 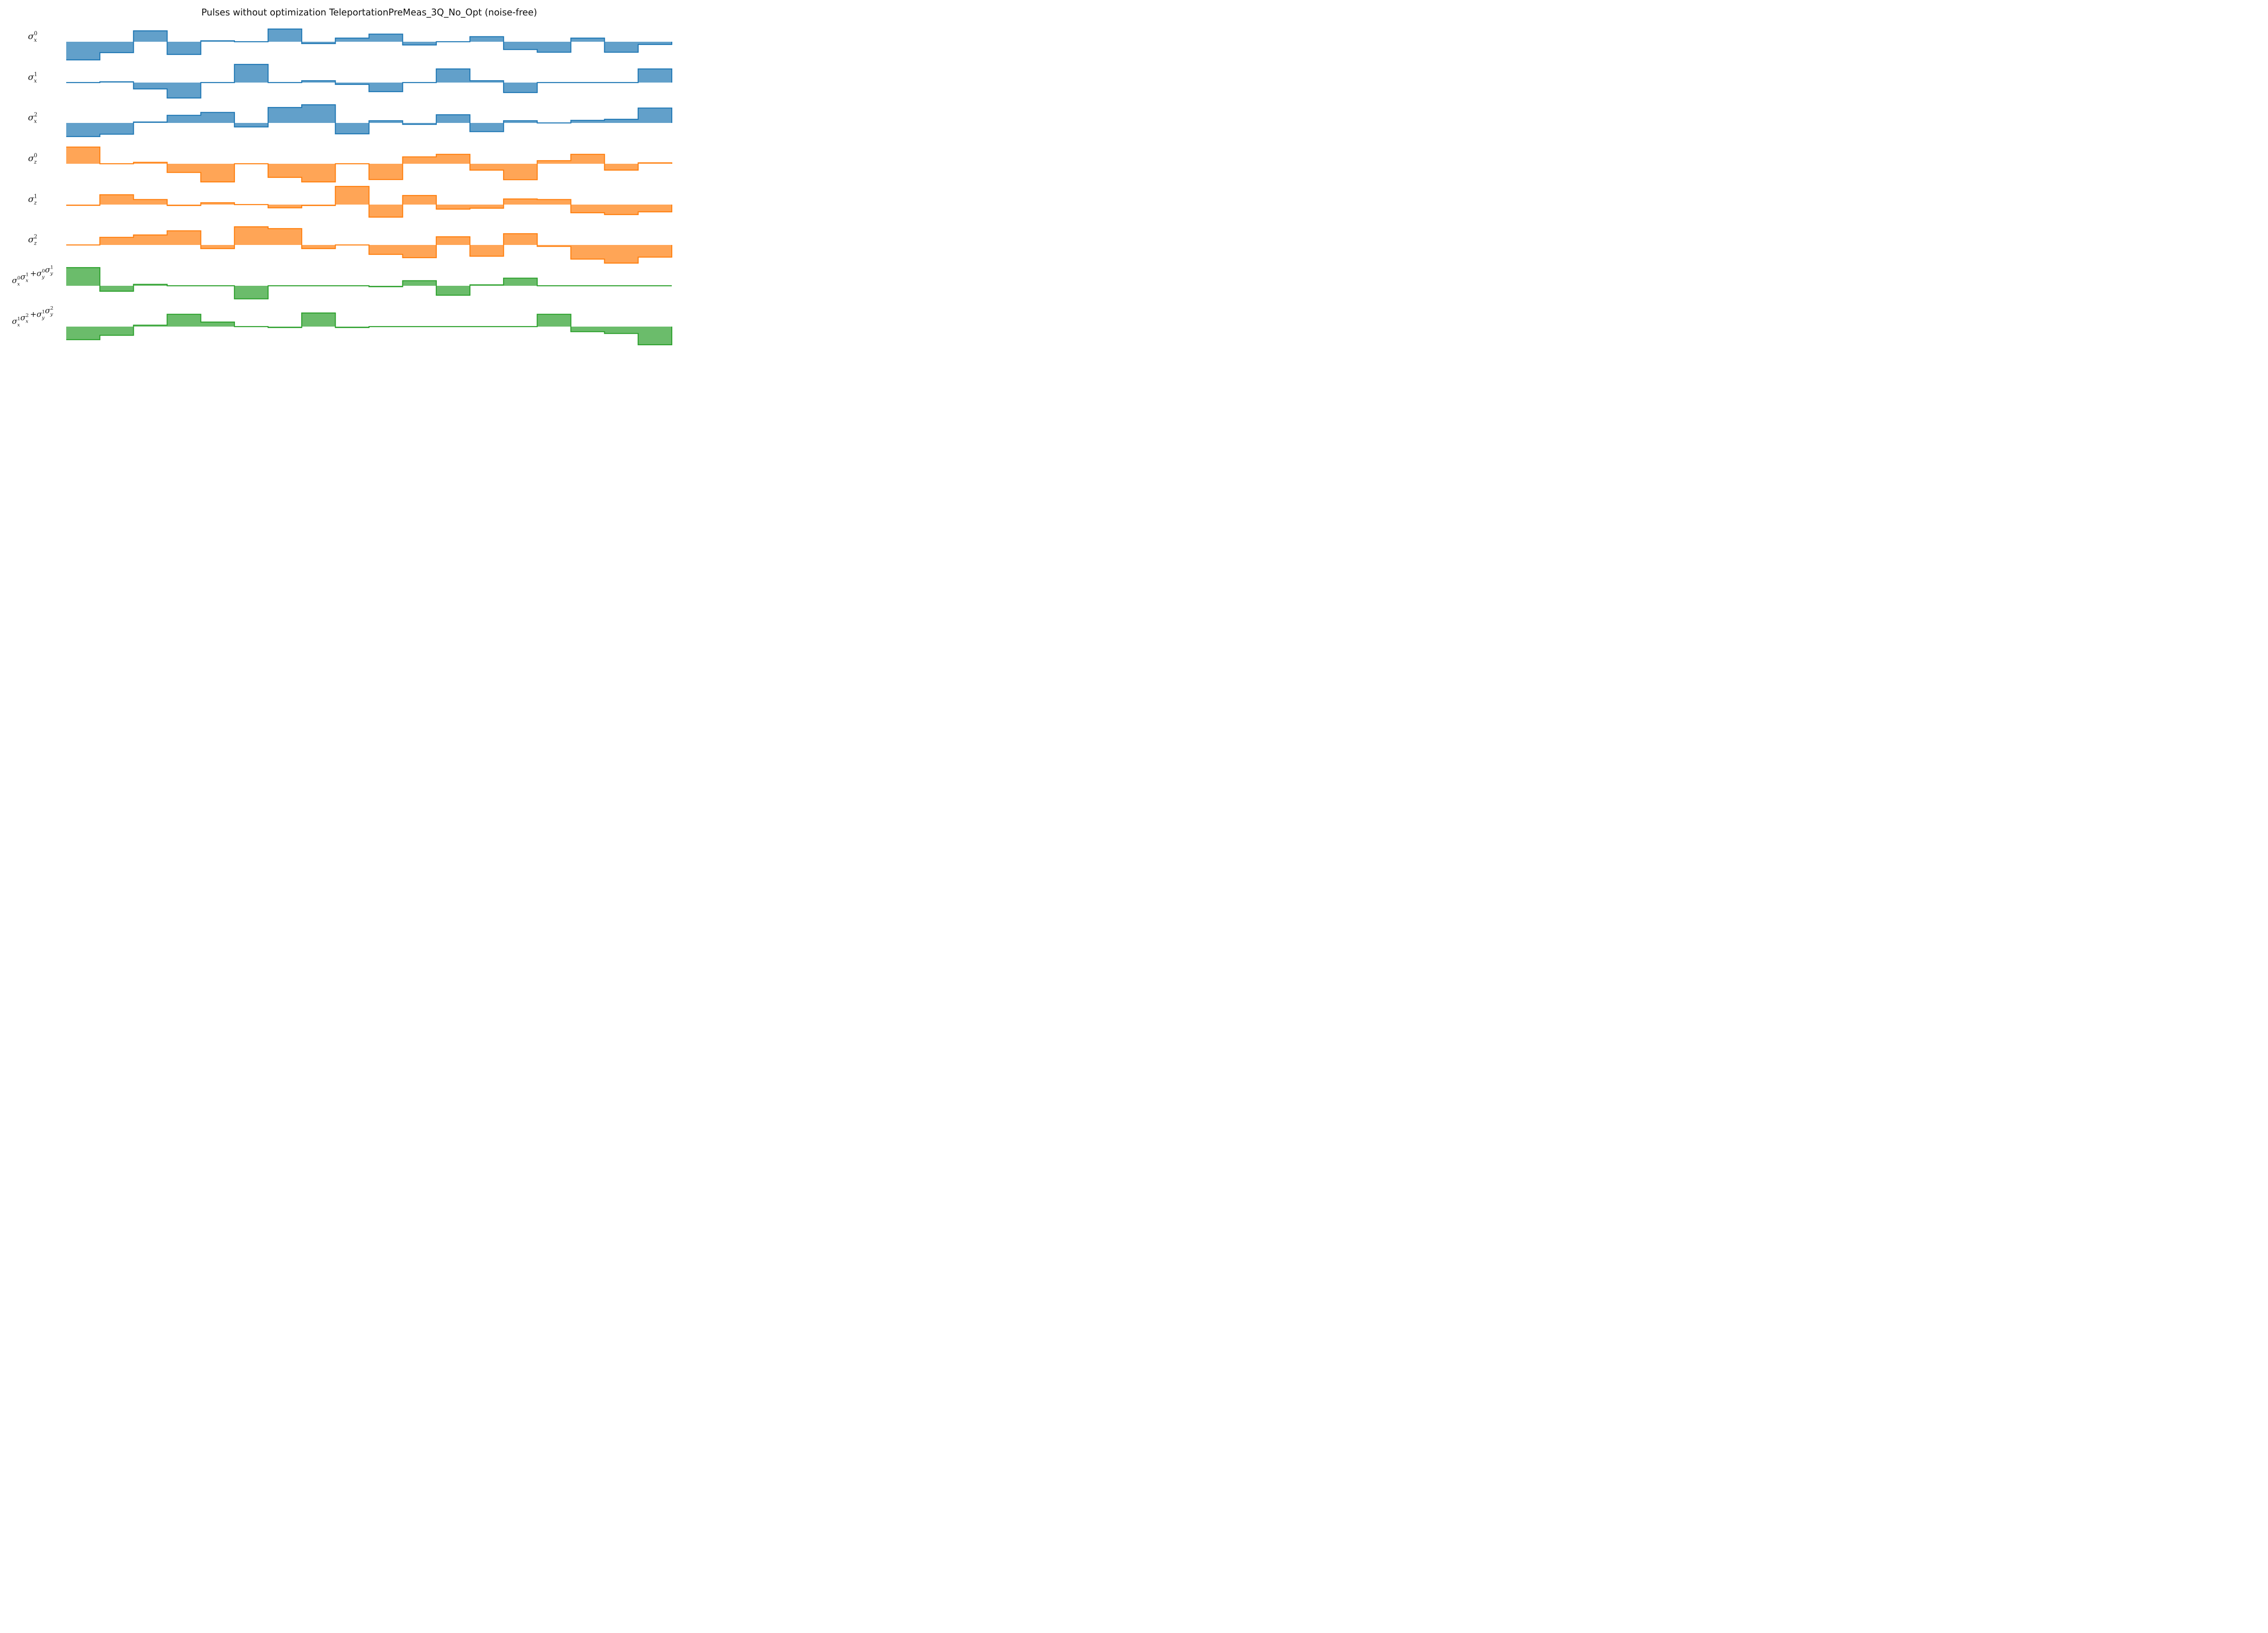 I want to click on row-label-7: σx1σx2 +σy1σy2, so click(x=32, y=317).